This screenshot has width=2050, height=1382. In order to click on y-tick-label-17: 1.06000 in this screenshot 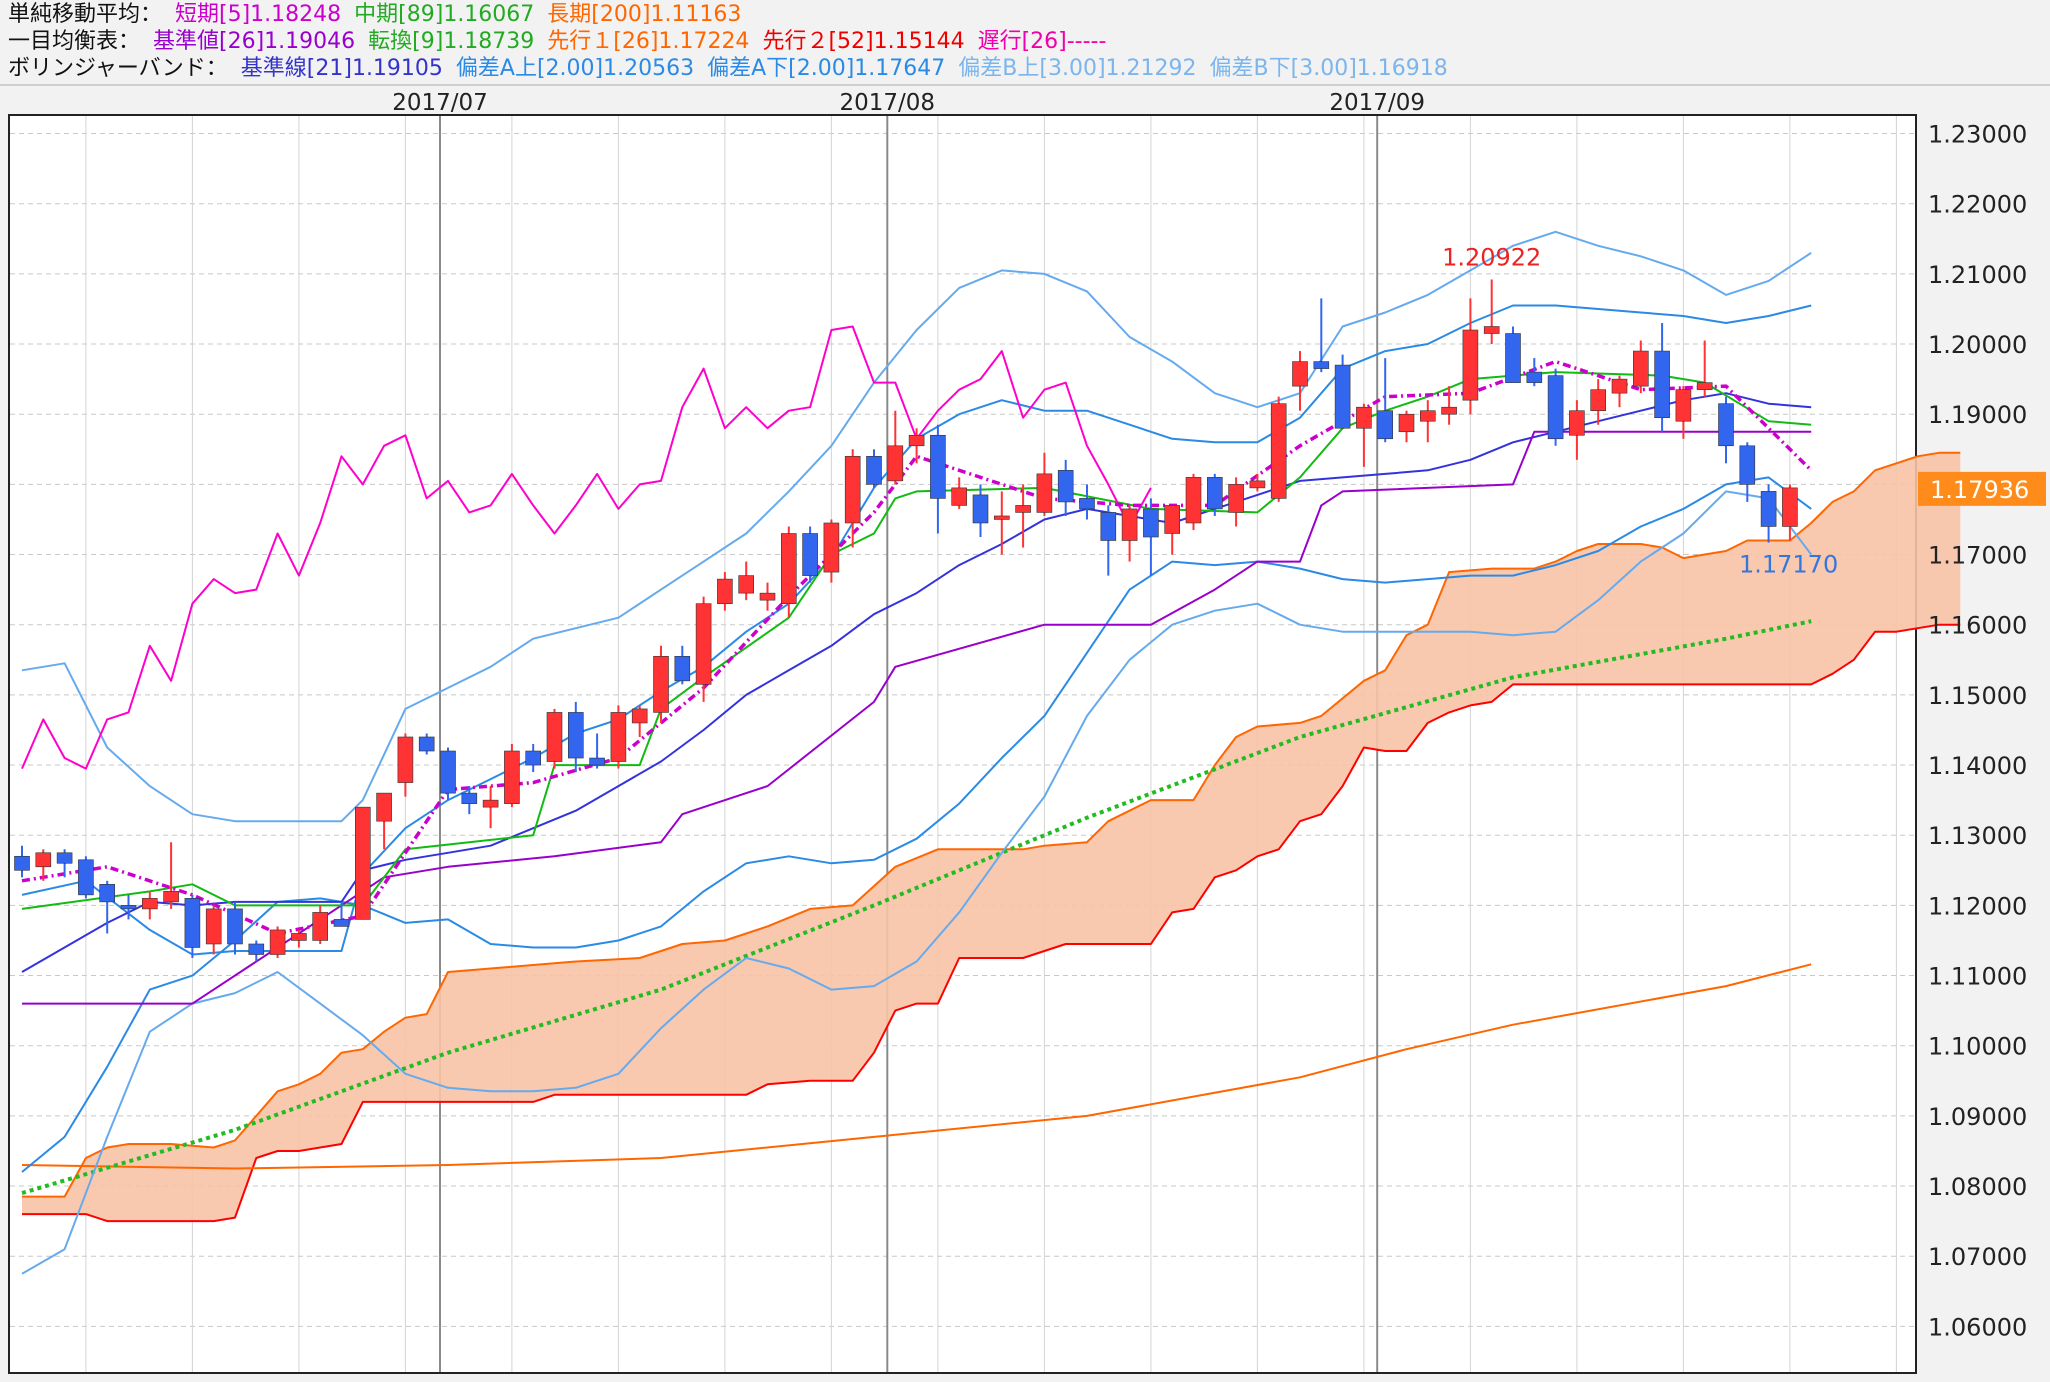, I will do `click(1977, 1327)`.